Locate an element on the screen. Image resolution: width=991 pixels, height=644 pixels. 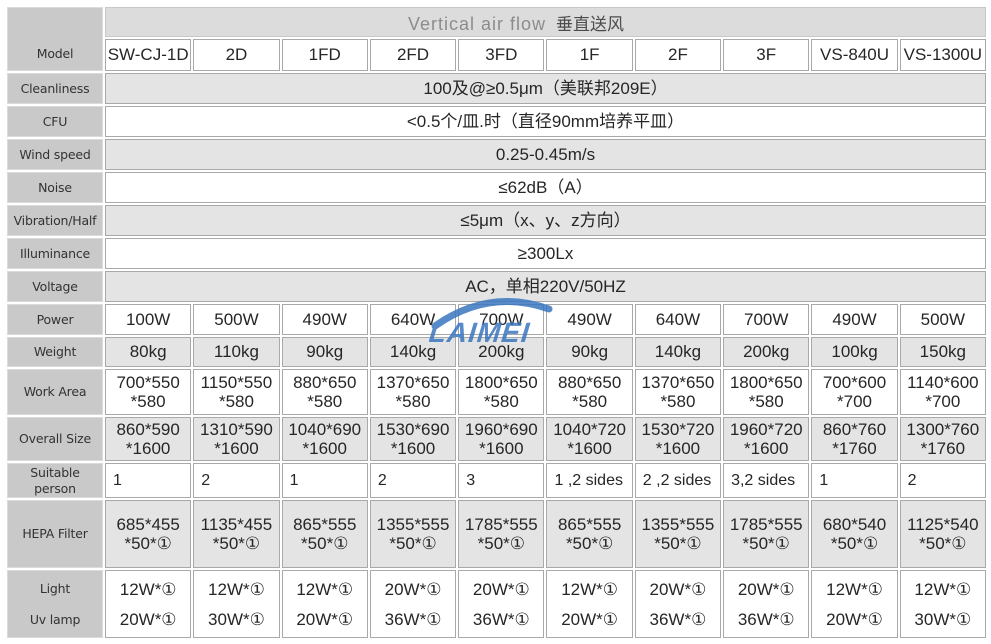
row-label-light-uv: Light Uv lamp is located at coordinates (55, 604).